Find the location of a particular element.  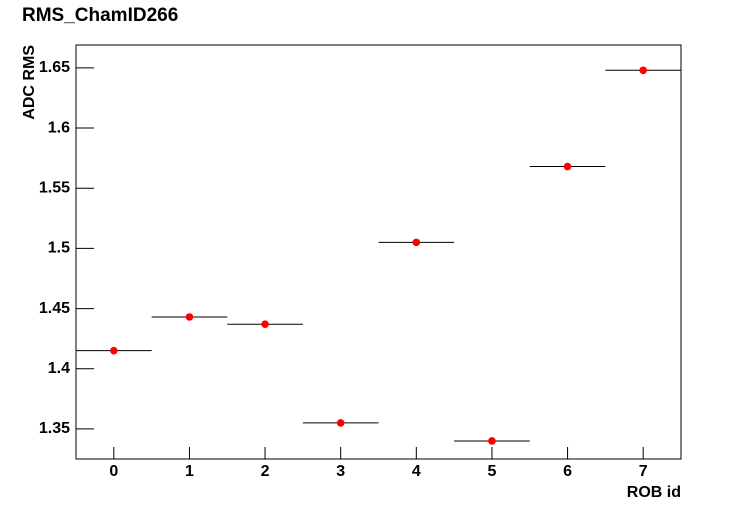

x-tick-label: 7 is located at coordinates (643, 471).